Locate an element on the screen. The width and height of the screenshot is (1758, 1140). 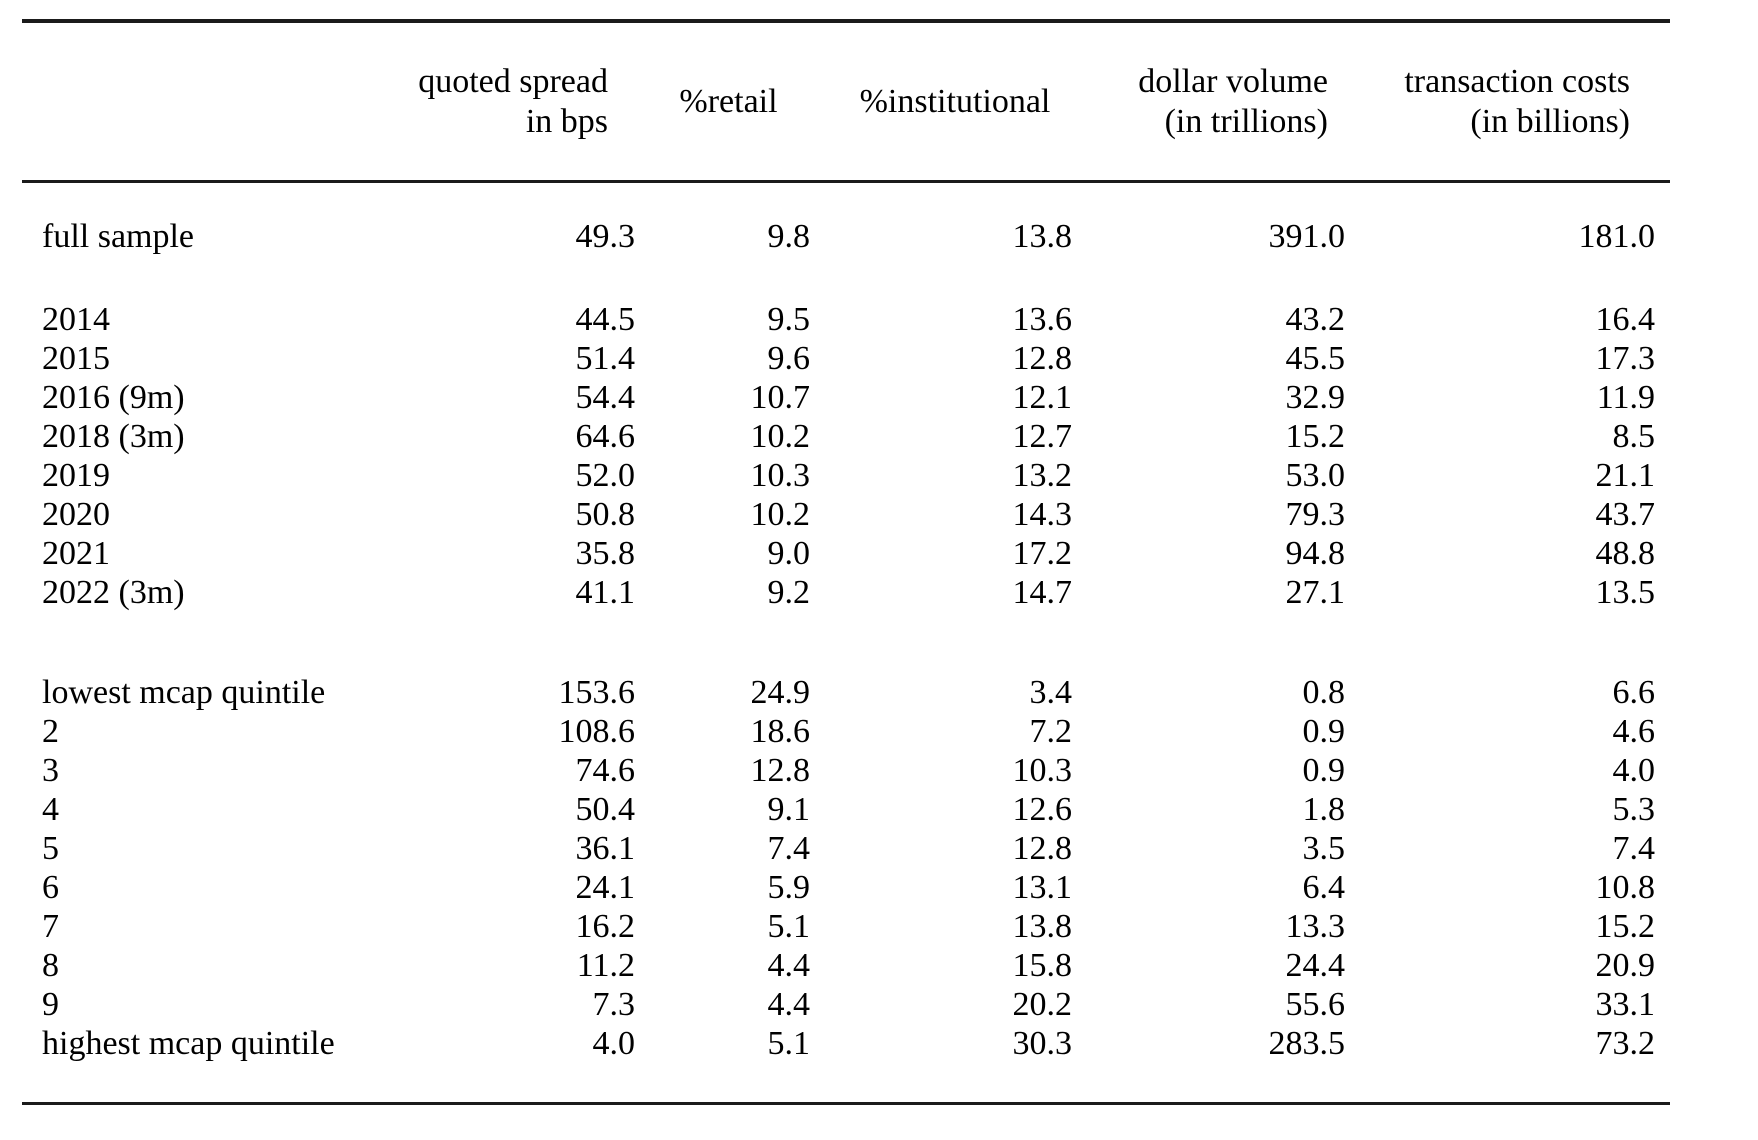
cell-dollar_volume: 1.8 is located at coordinates (1324, 809).